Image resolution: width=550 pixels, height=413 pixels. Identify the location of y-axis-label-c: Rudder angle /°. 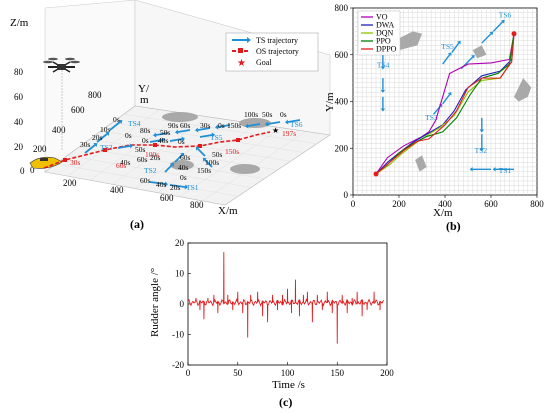
(155, 302).